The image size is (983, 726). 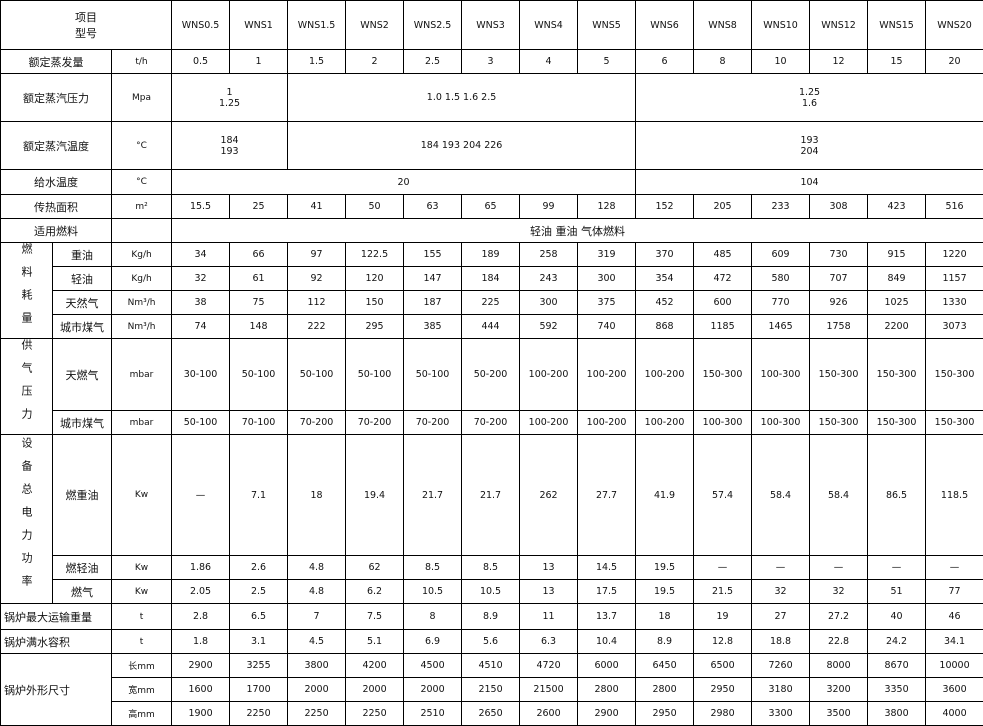 What do you see at coordinates (491, 25) in the screenshot?
I see `model-header-cell: WNS3` at bounding box center [491, 25].